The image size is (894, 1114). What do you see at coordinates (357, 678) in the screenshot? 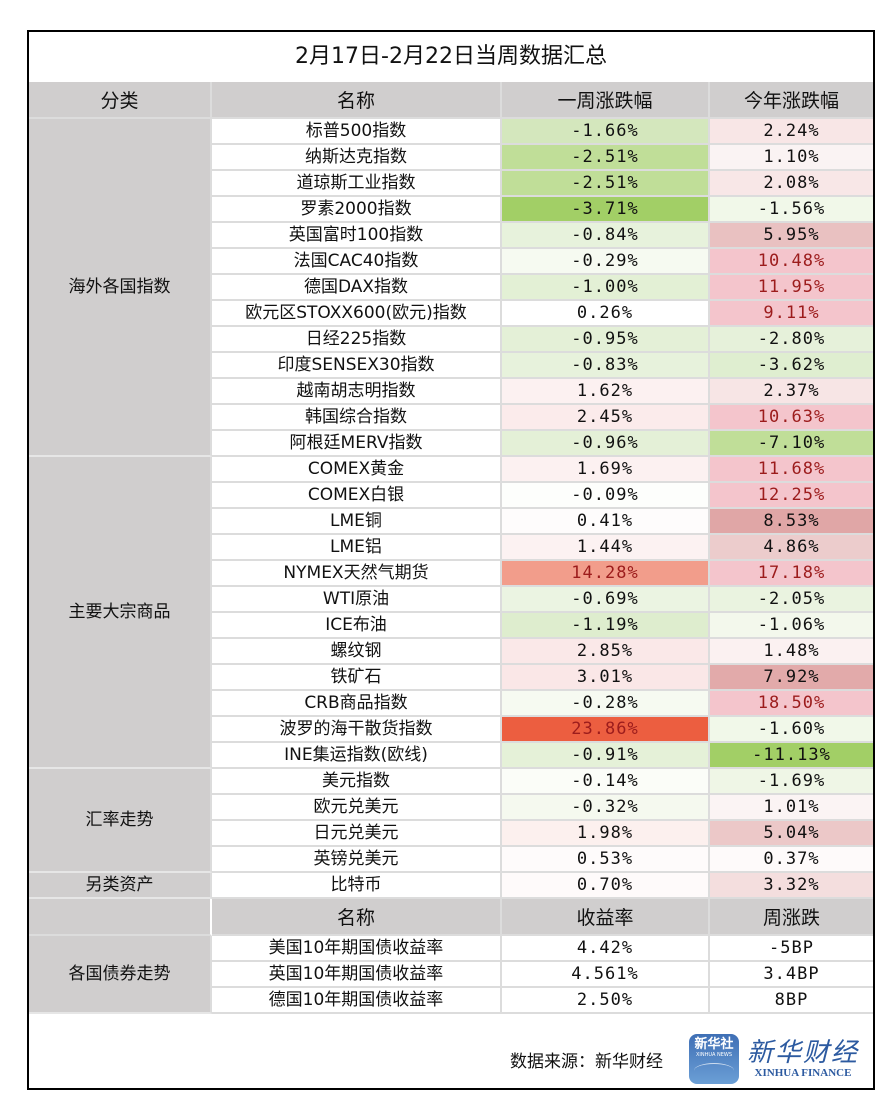
I see `instrument-name: 铁矿石` at bounding box center [357, 678].